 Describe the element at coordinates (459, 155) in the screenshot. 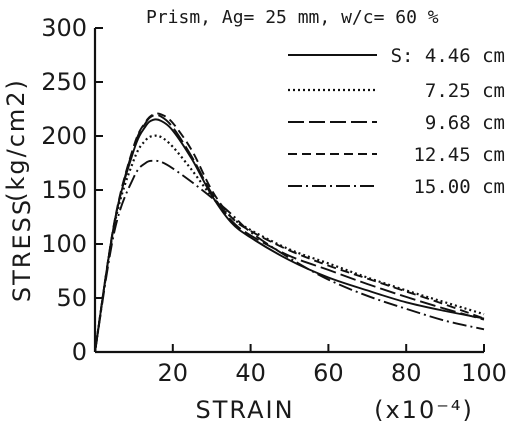

I see `legend-label-4: 12.45 cm` at that location.